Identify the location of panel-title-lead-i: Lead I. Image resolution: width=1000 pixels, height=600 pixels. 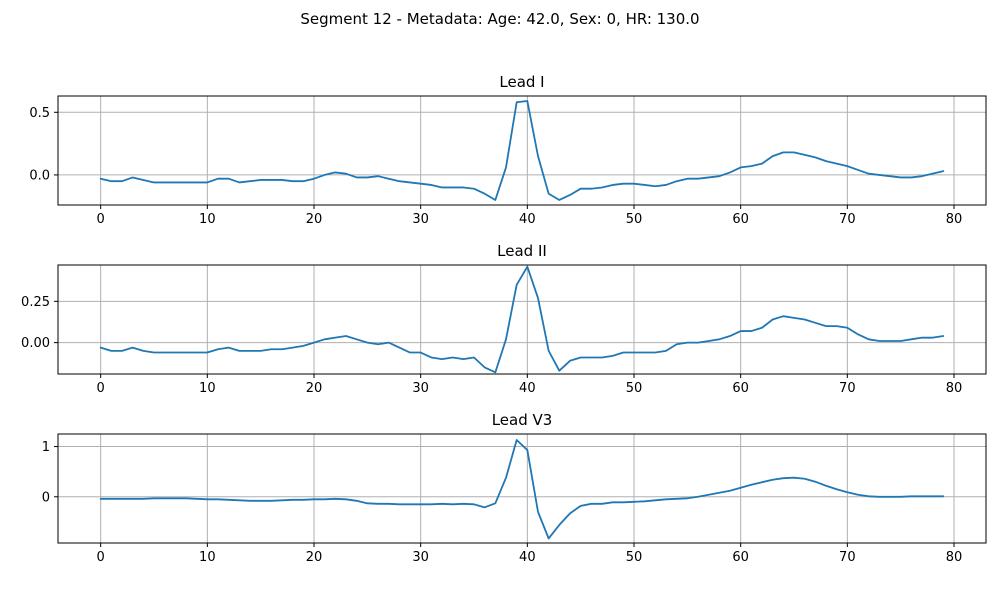
(521, 82).